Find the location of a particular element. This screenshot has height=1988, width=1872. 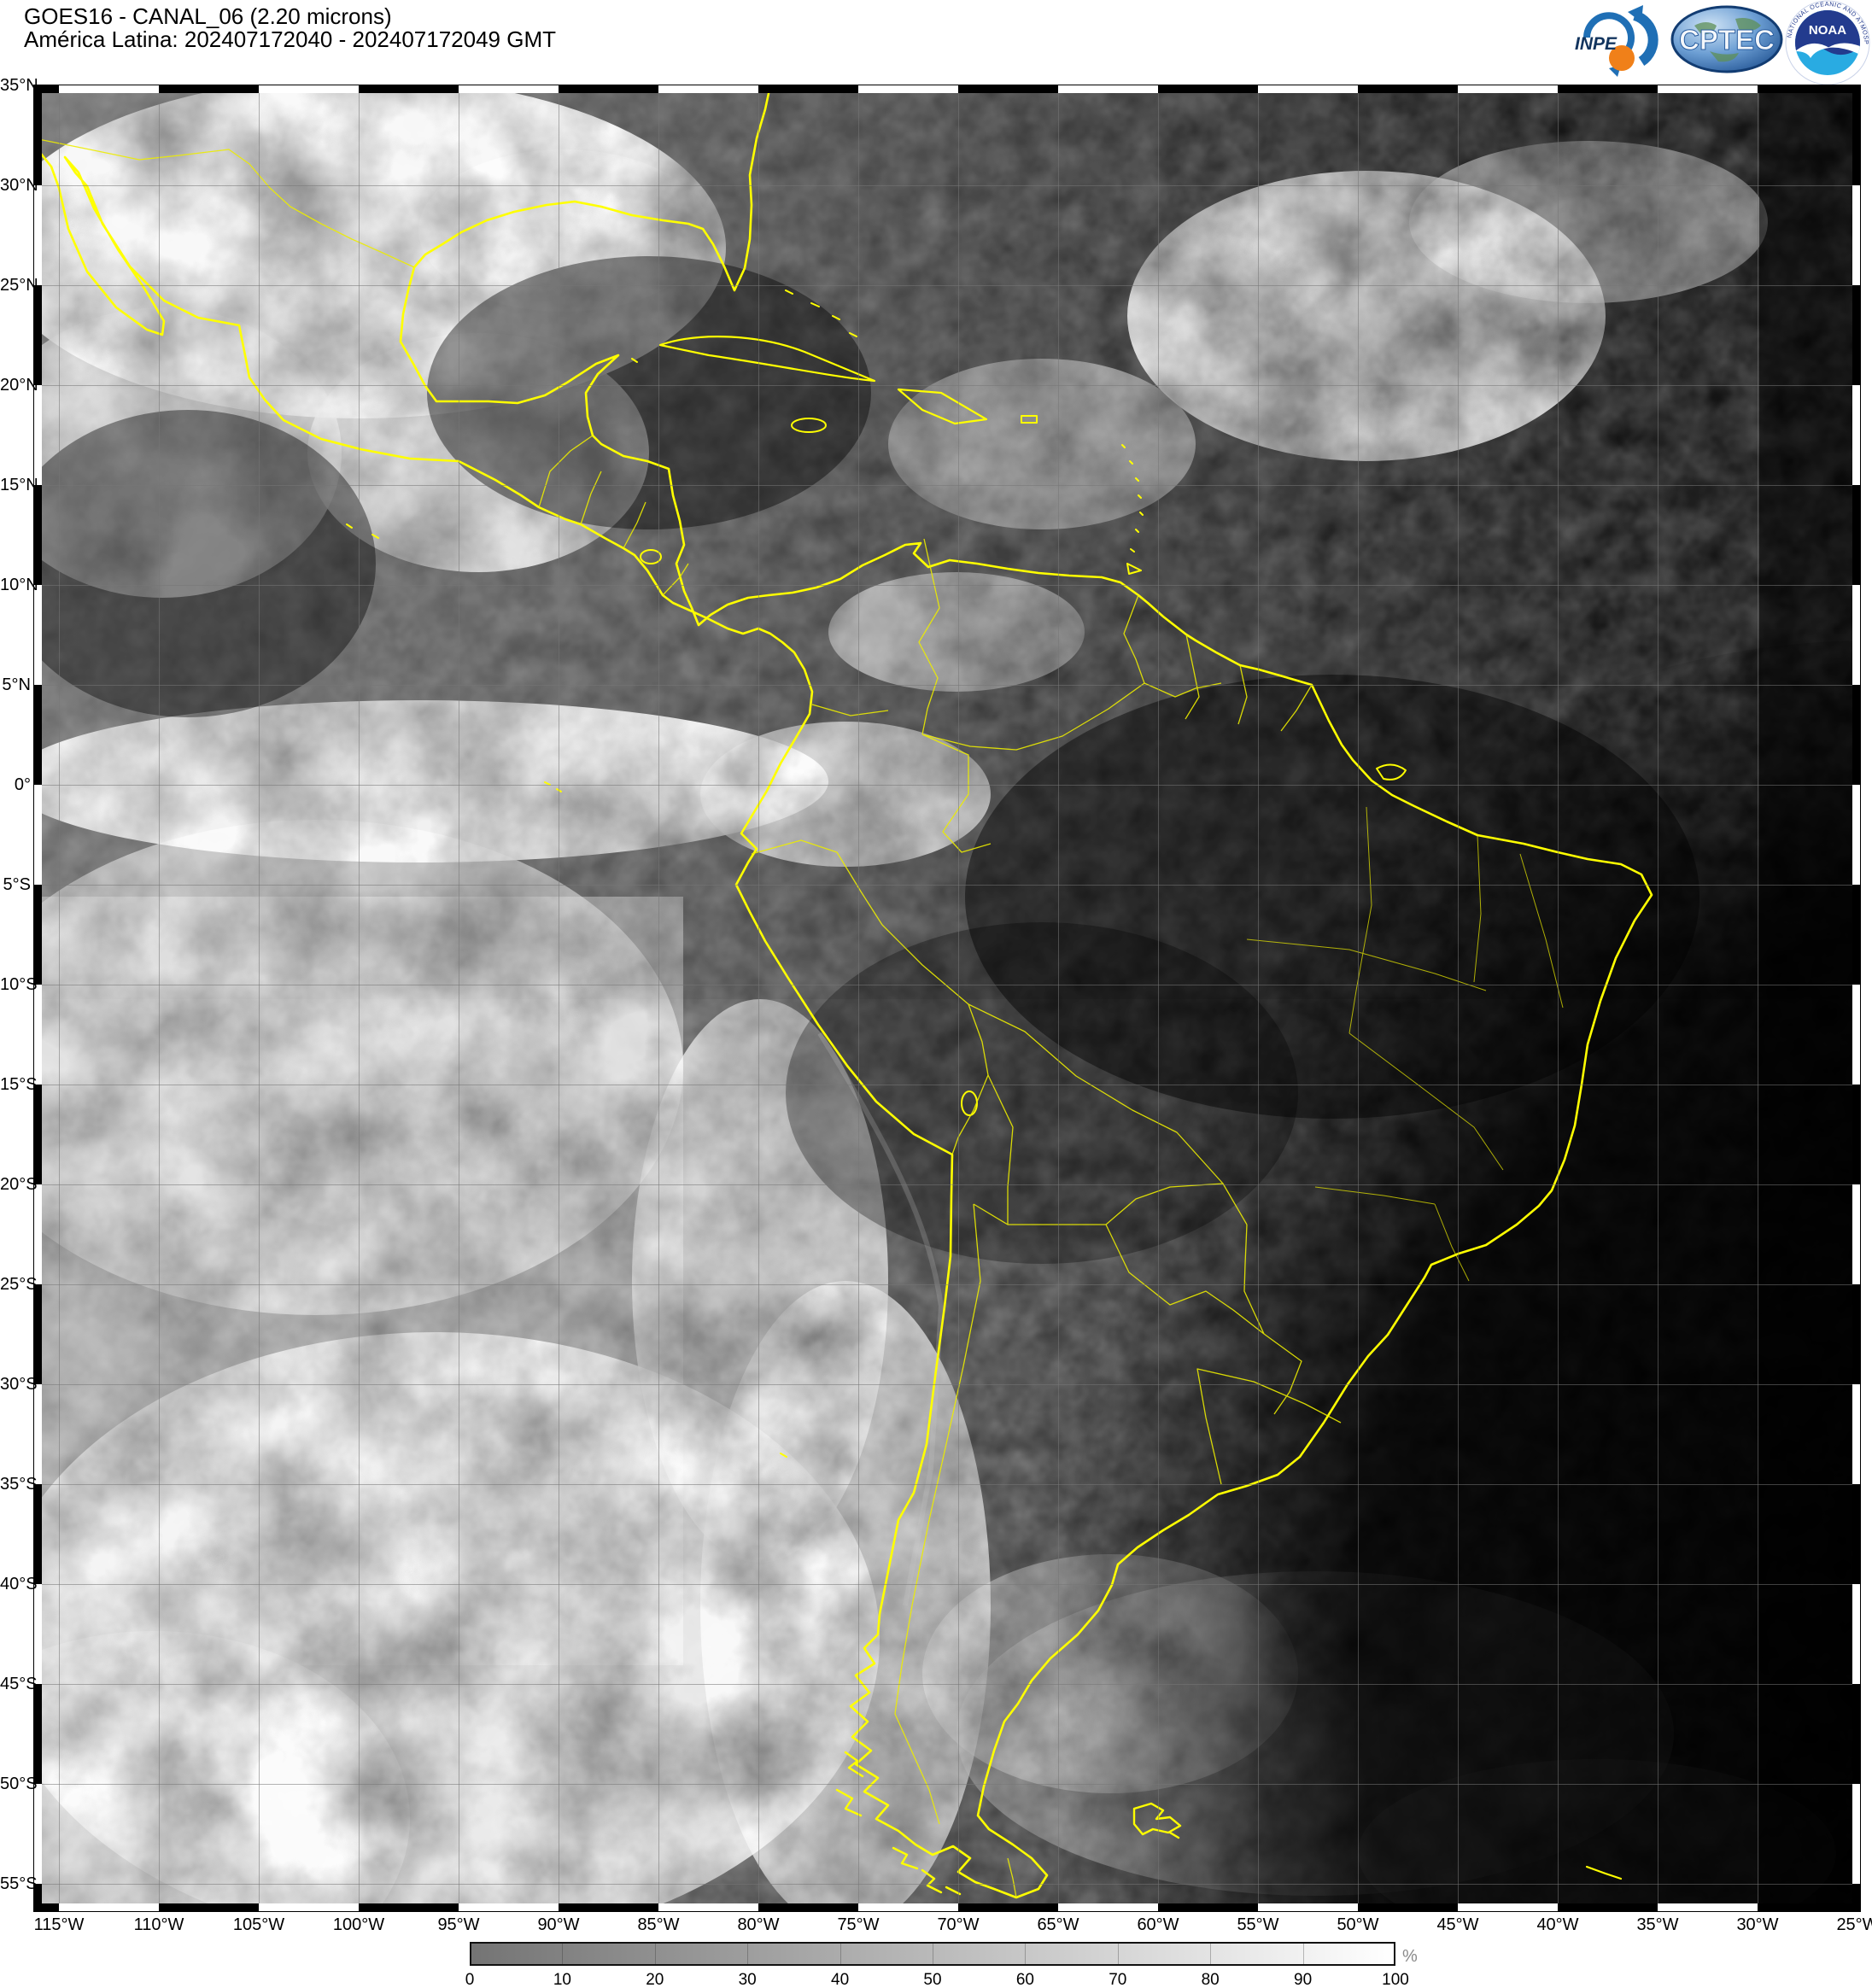

central-america-borders is located at coordinates (613, 515).